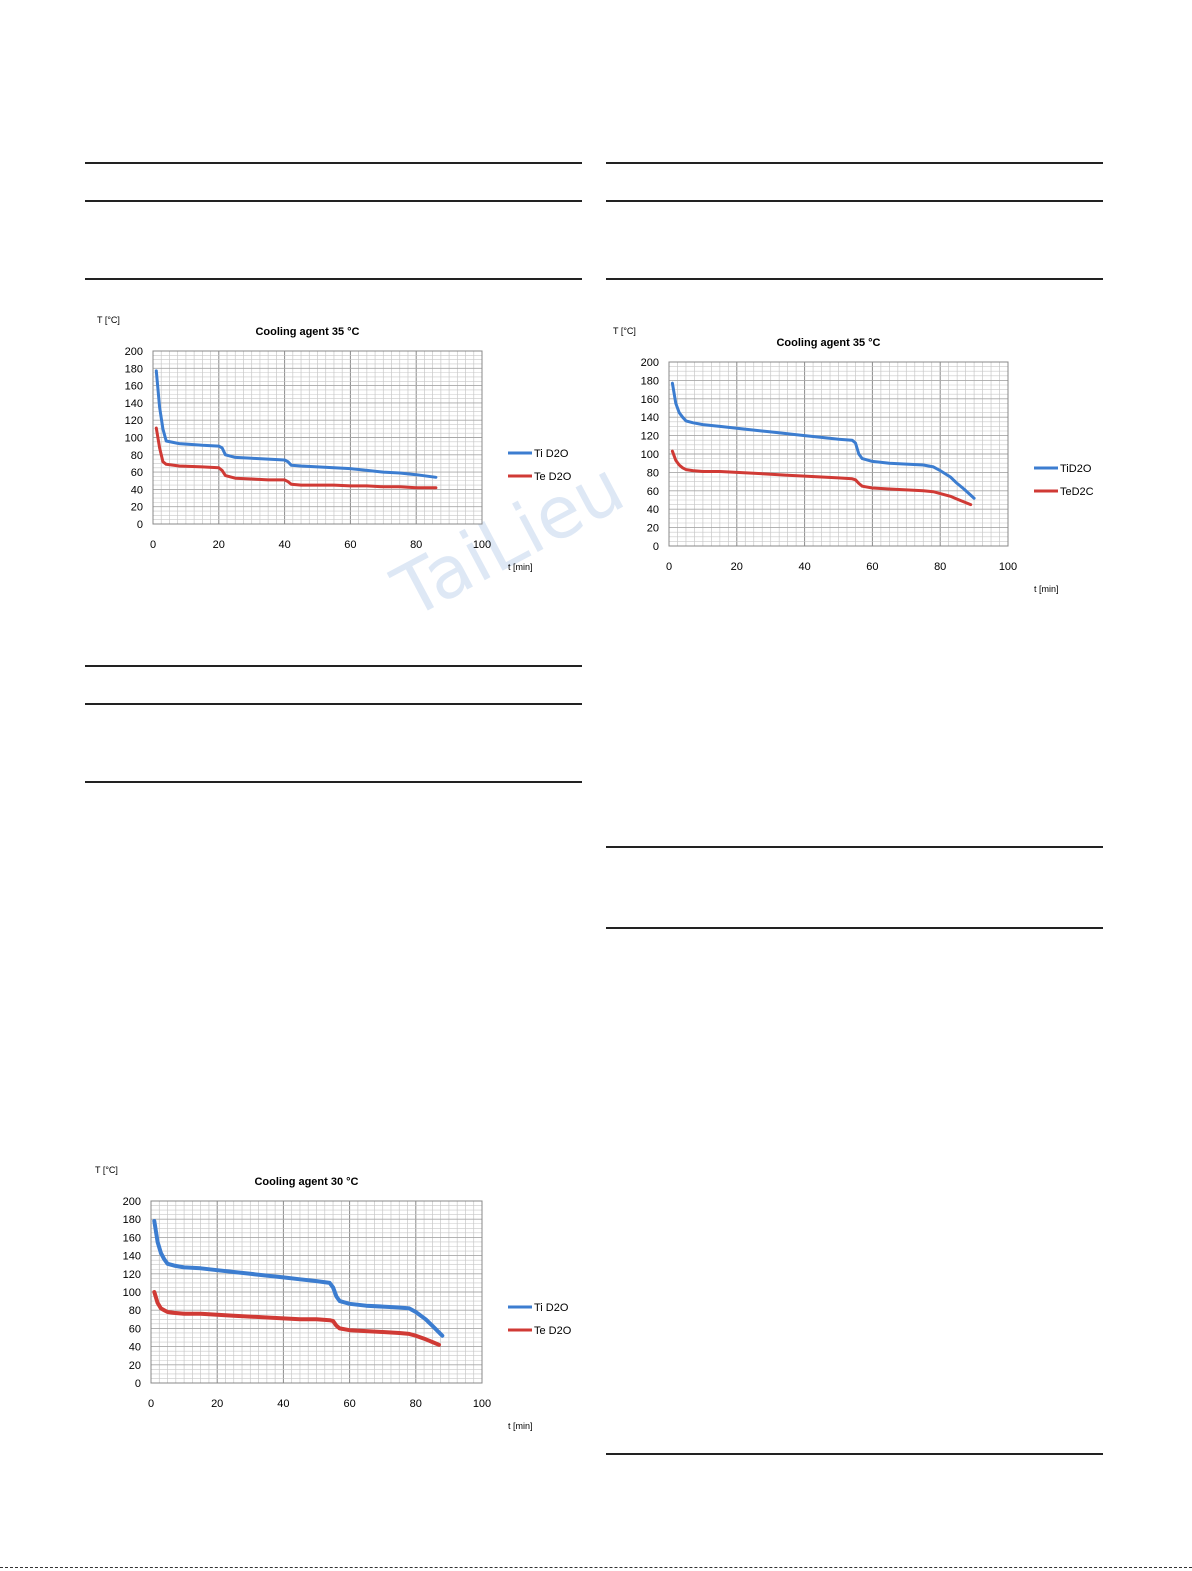 Image resolution: width=1192 pixels, height=1571 pixels. What do you see at coordinates (596, 1567) in the screenshot?
I see `page-edge` at bounding box center [596, 1567].